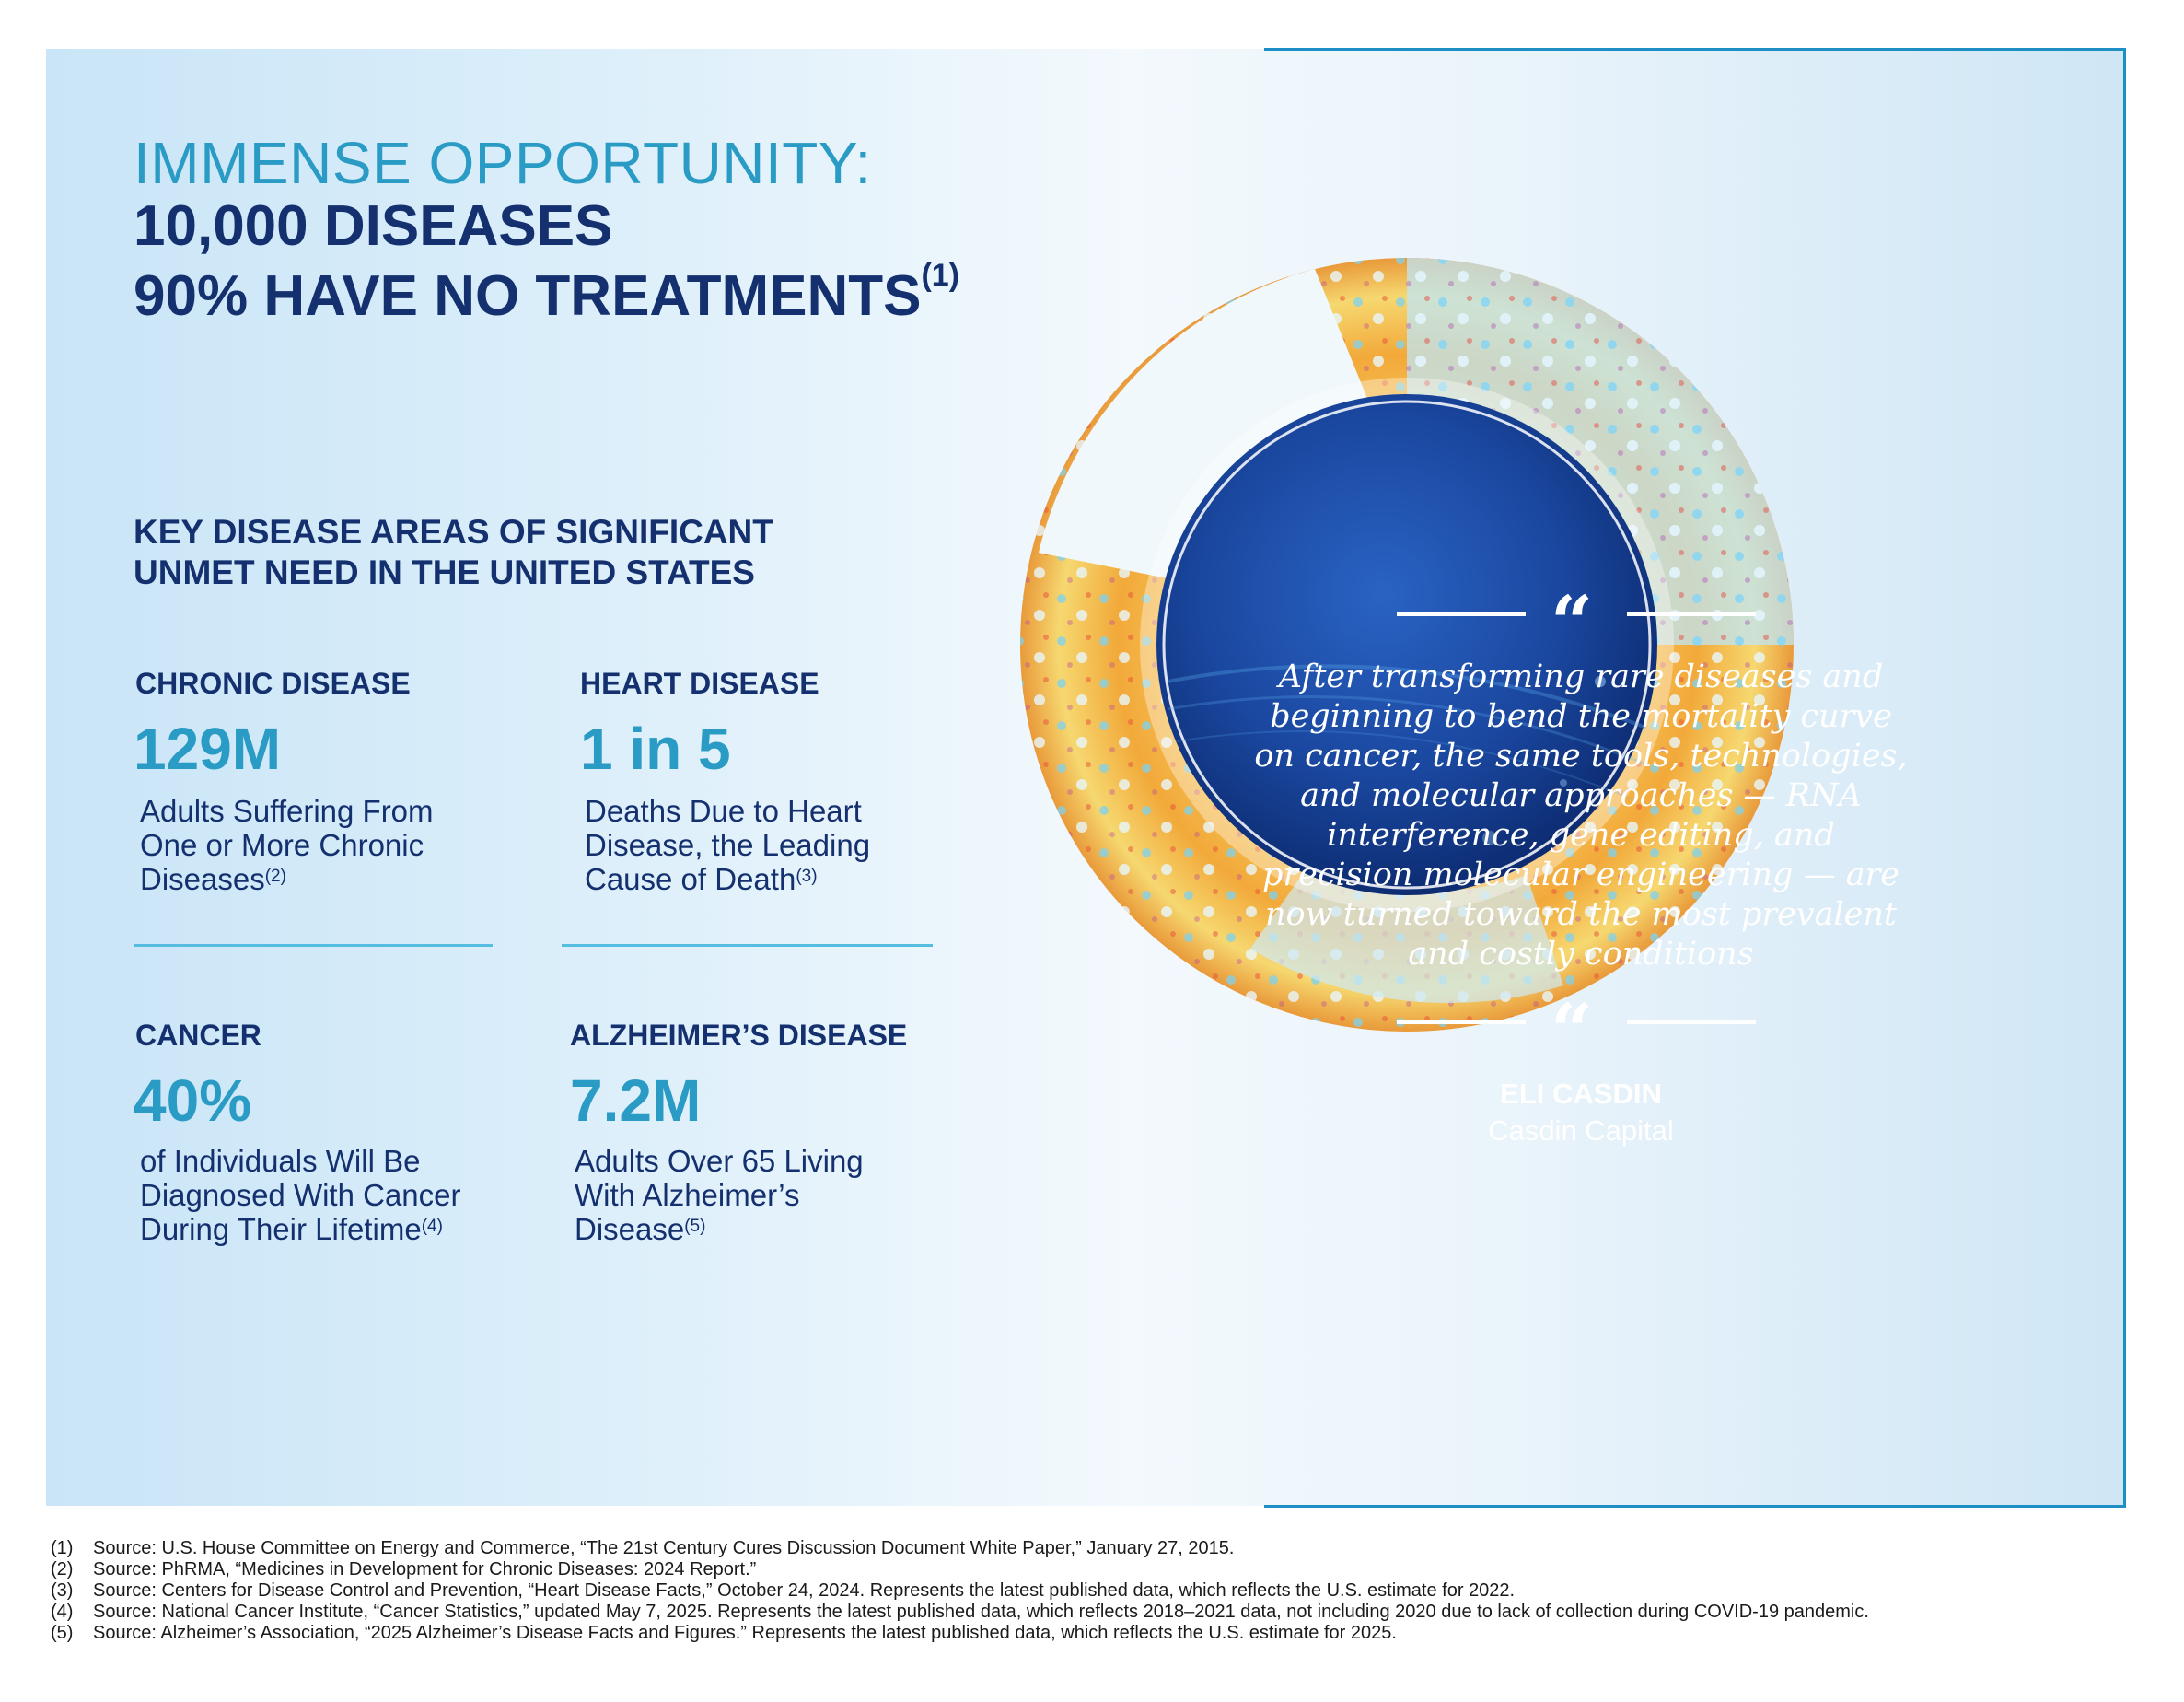  I want to click on stat-category-cancer: CANCER, so click(198, 1035).